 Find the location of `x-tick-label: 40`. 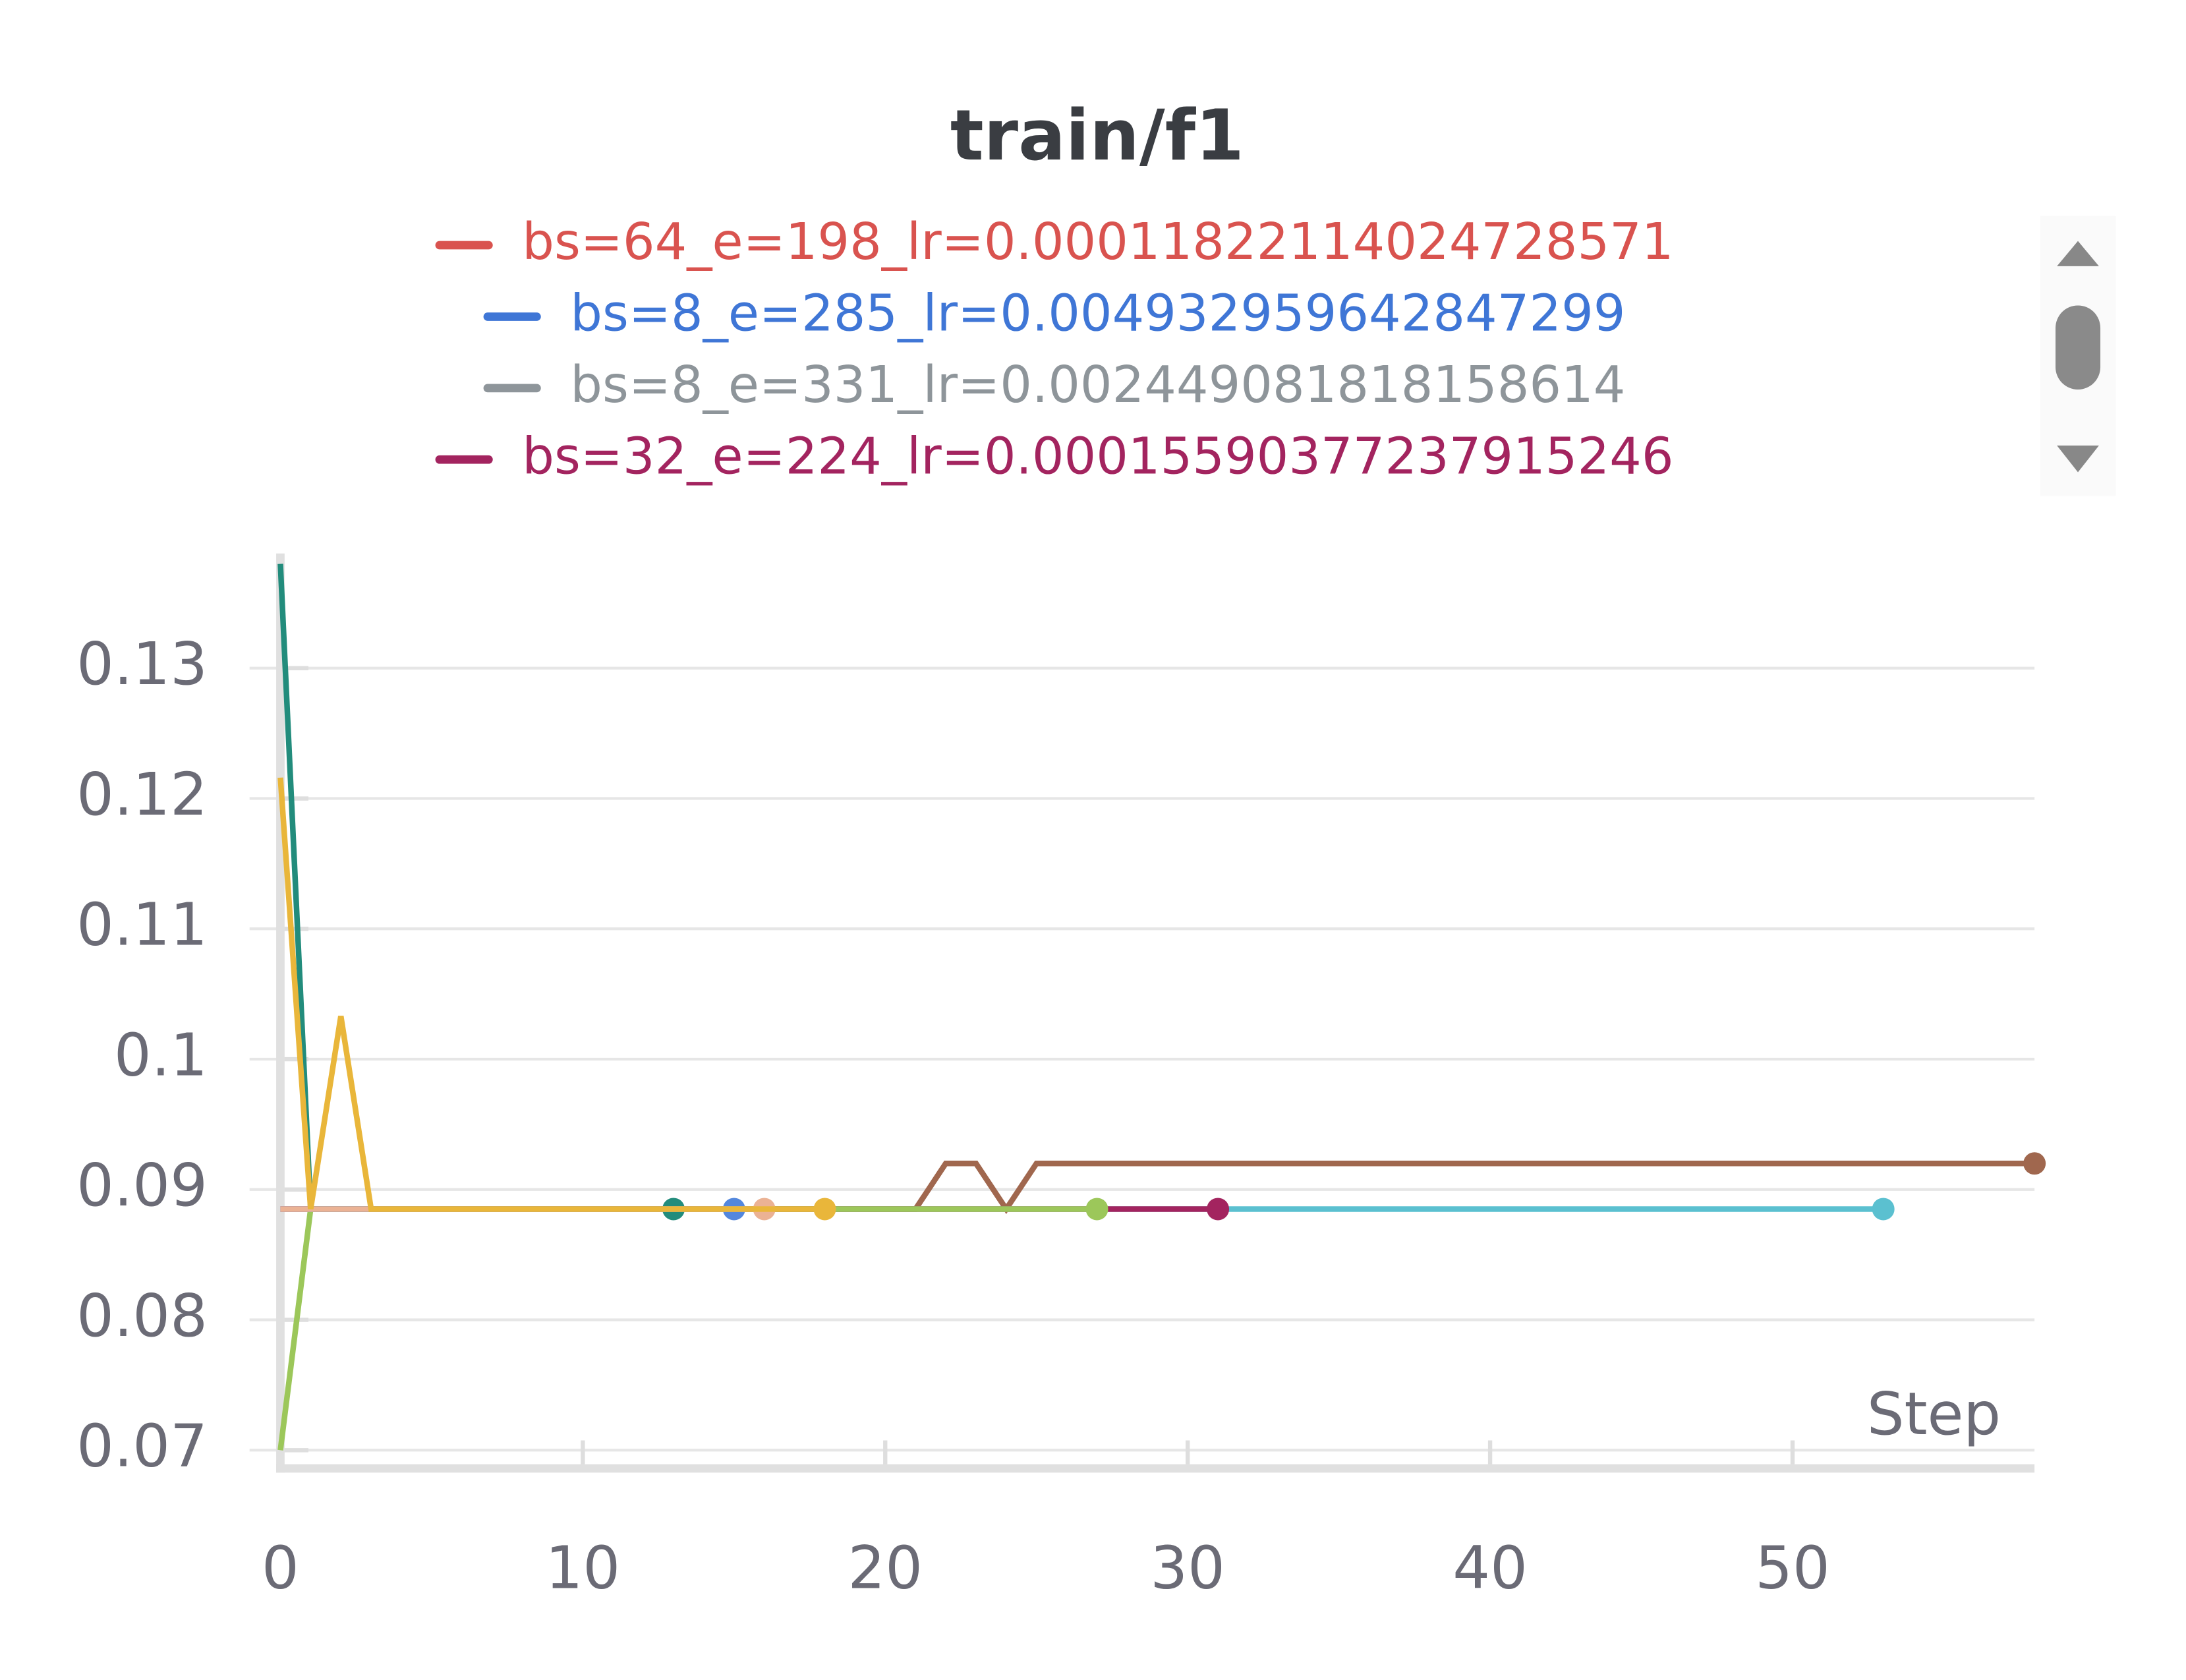

x-tick-label: 40 is located at coordinates (1490, 1568).